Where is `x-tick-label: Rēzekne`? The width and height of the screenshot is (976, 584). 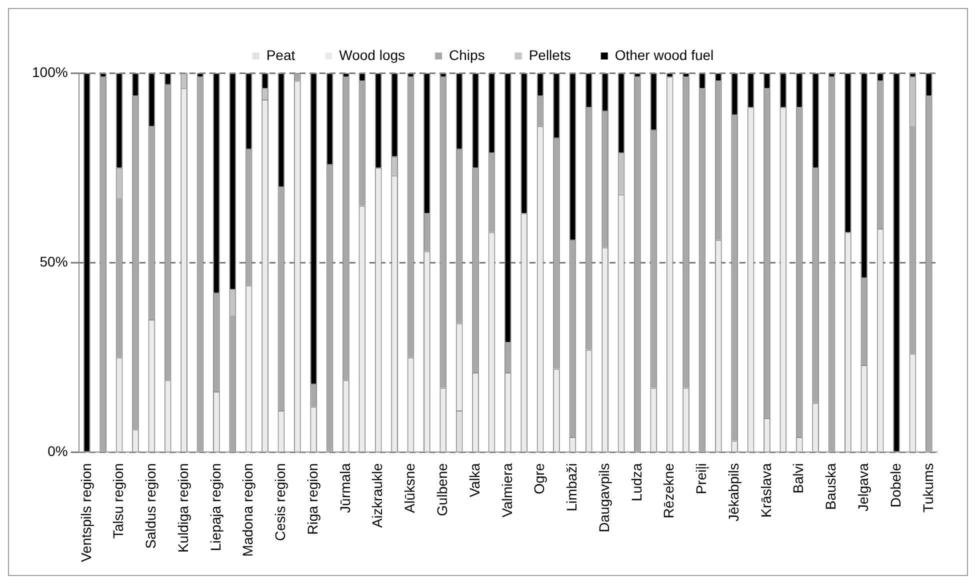 x-tick-label: Rēzekne is located at coordinates (668, 490).